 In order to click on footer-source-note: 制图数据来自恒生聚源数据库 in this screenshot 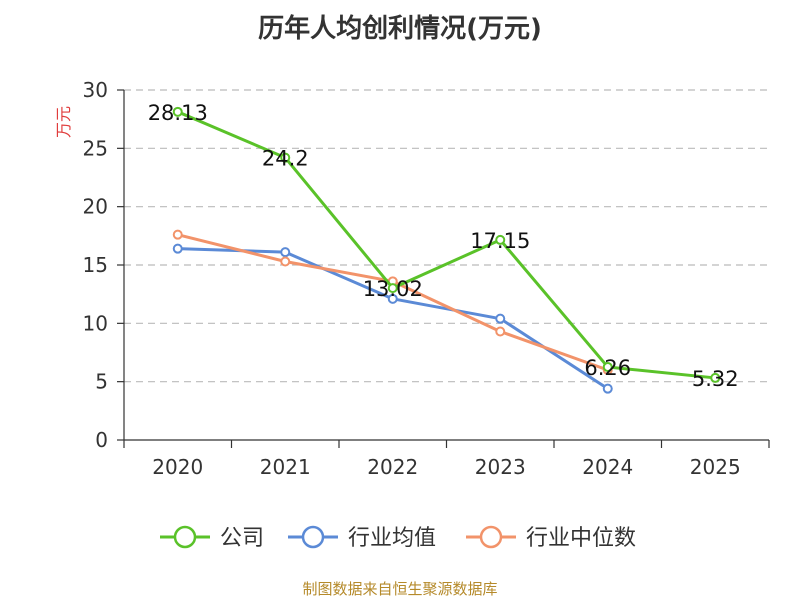, I will do `click(400, 589)`.